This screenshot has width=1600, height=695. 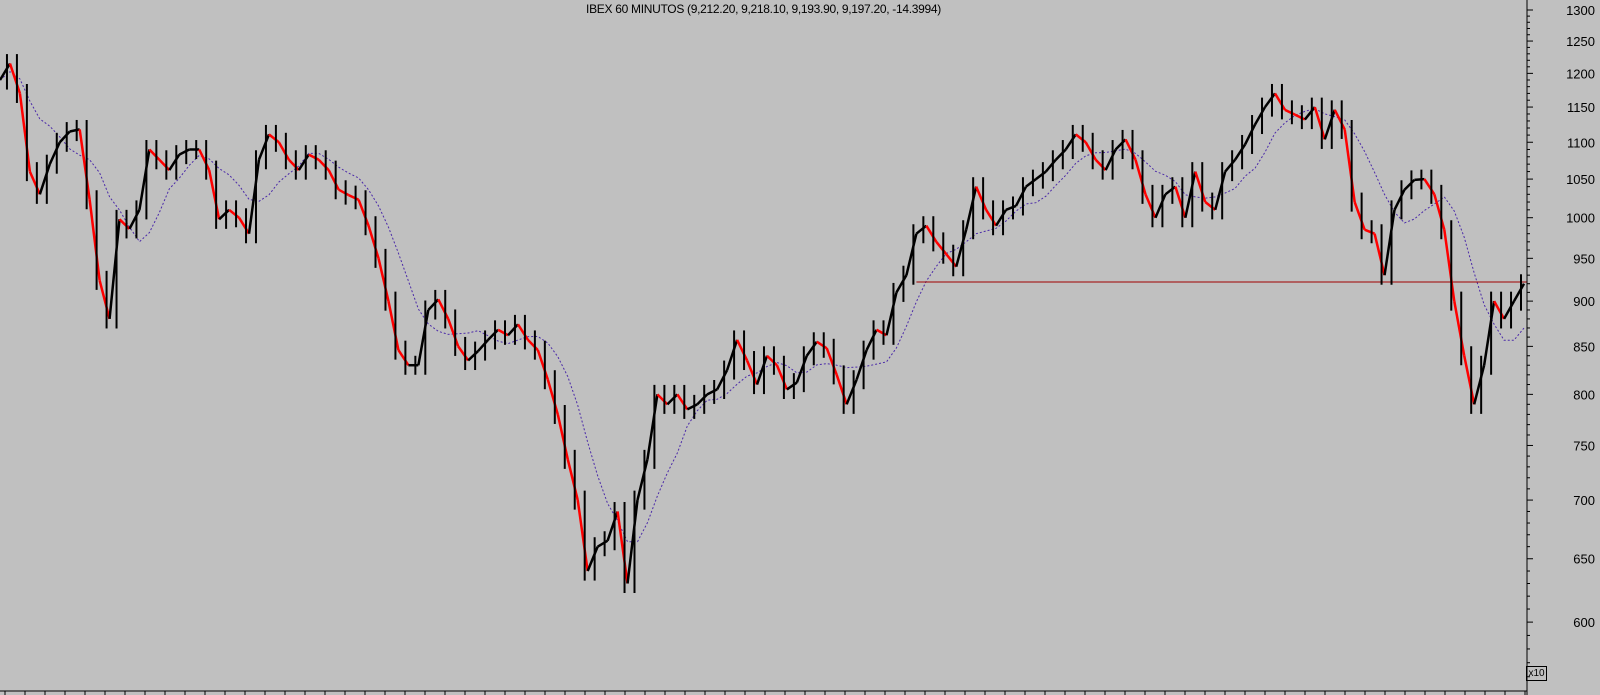 I want to click on y-tick-label: 600, so click(x=1584, y=622).